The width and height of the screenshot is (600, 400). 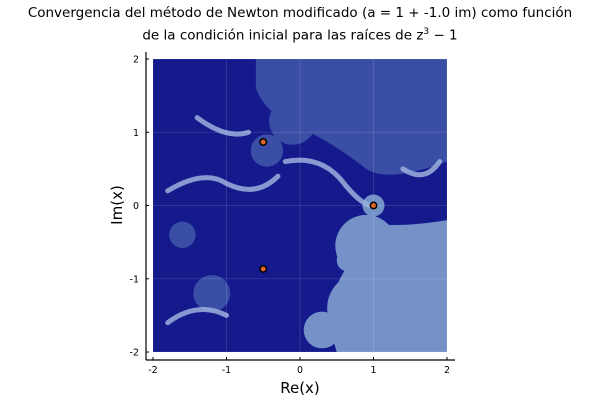 I want to click on y-tick-label: -1, so click(x=134, y=279).